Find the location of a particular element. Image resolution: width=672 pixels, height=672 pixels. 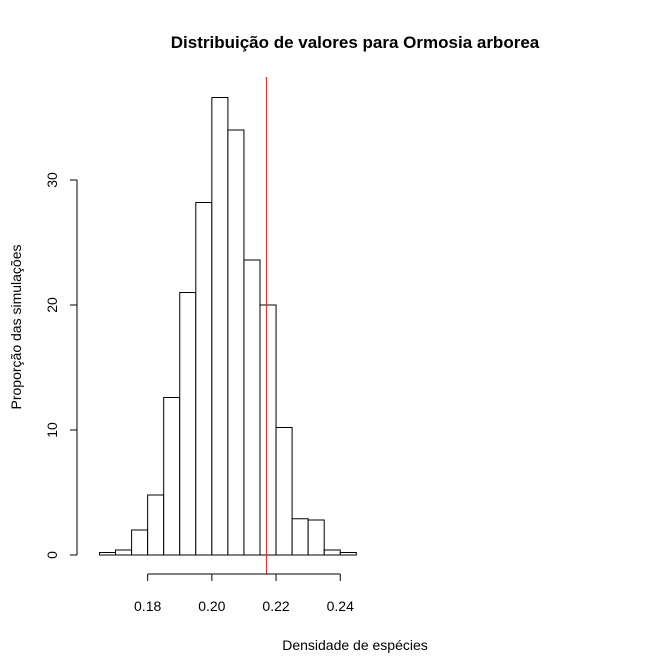

x-tick-label: 0.20 is located at coordinates (211, 606).